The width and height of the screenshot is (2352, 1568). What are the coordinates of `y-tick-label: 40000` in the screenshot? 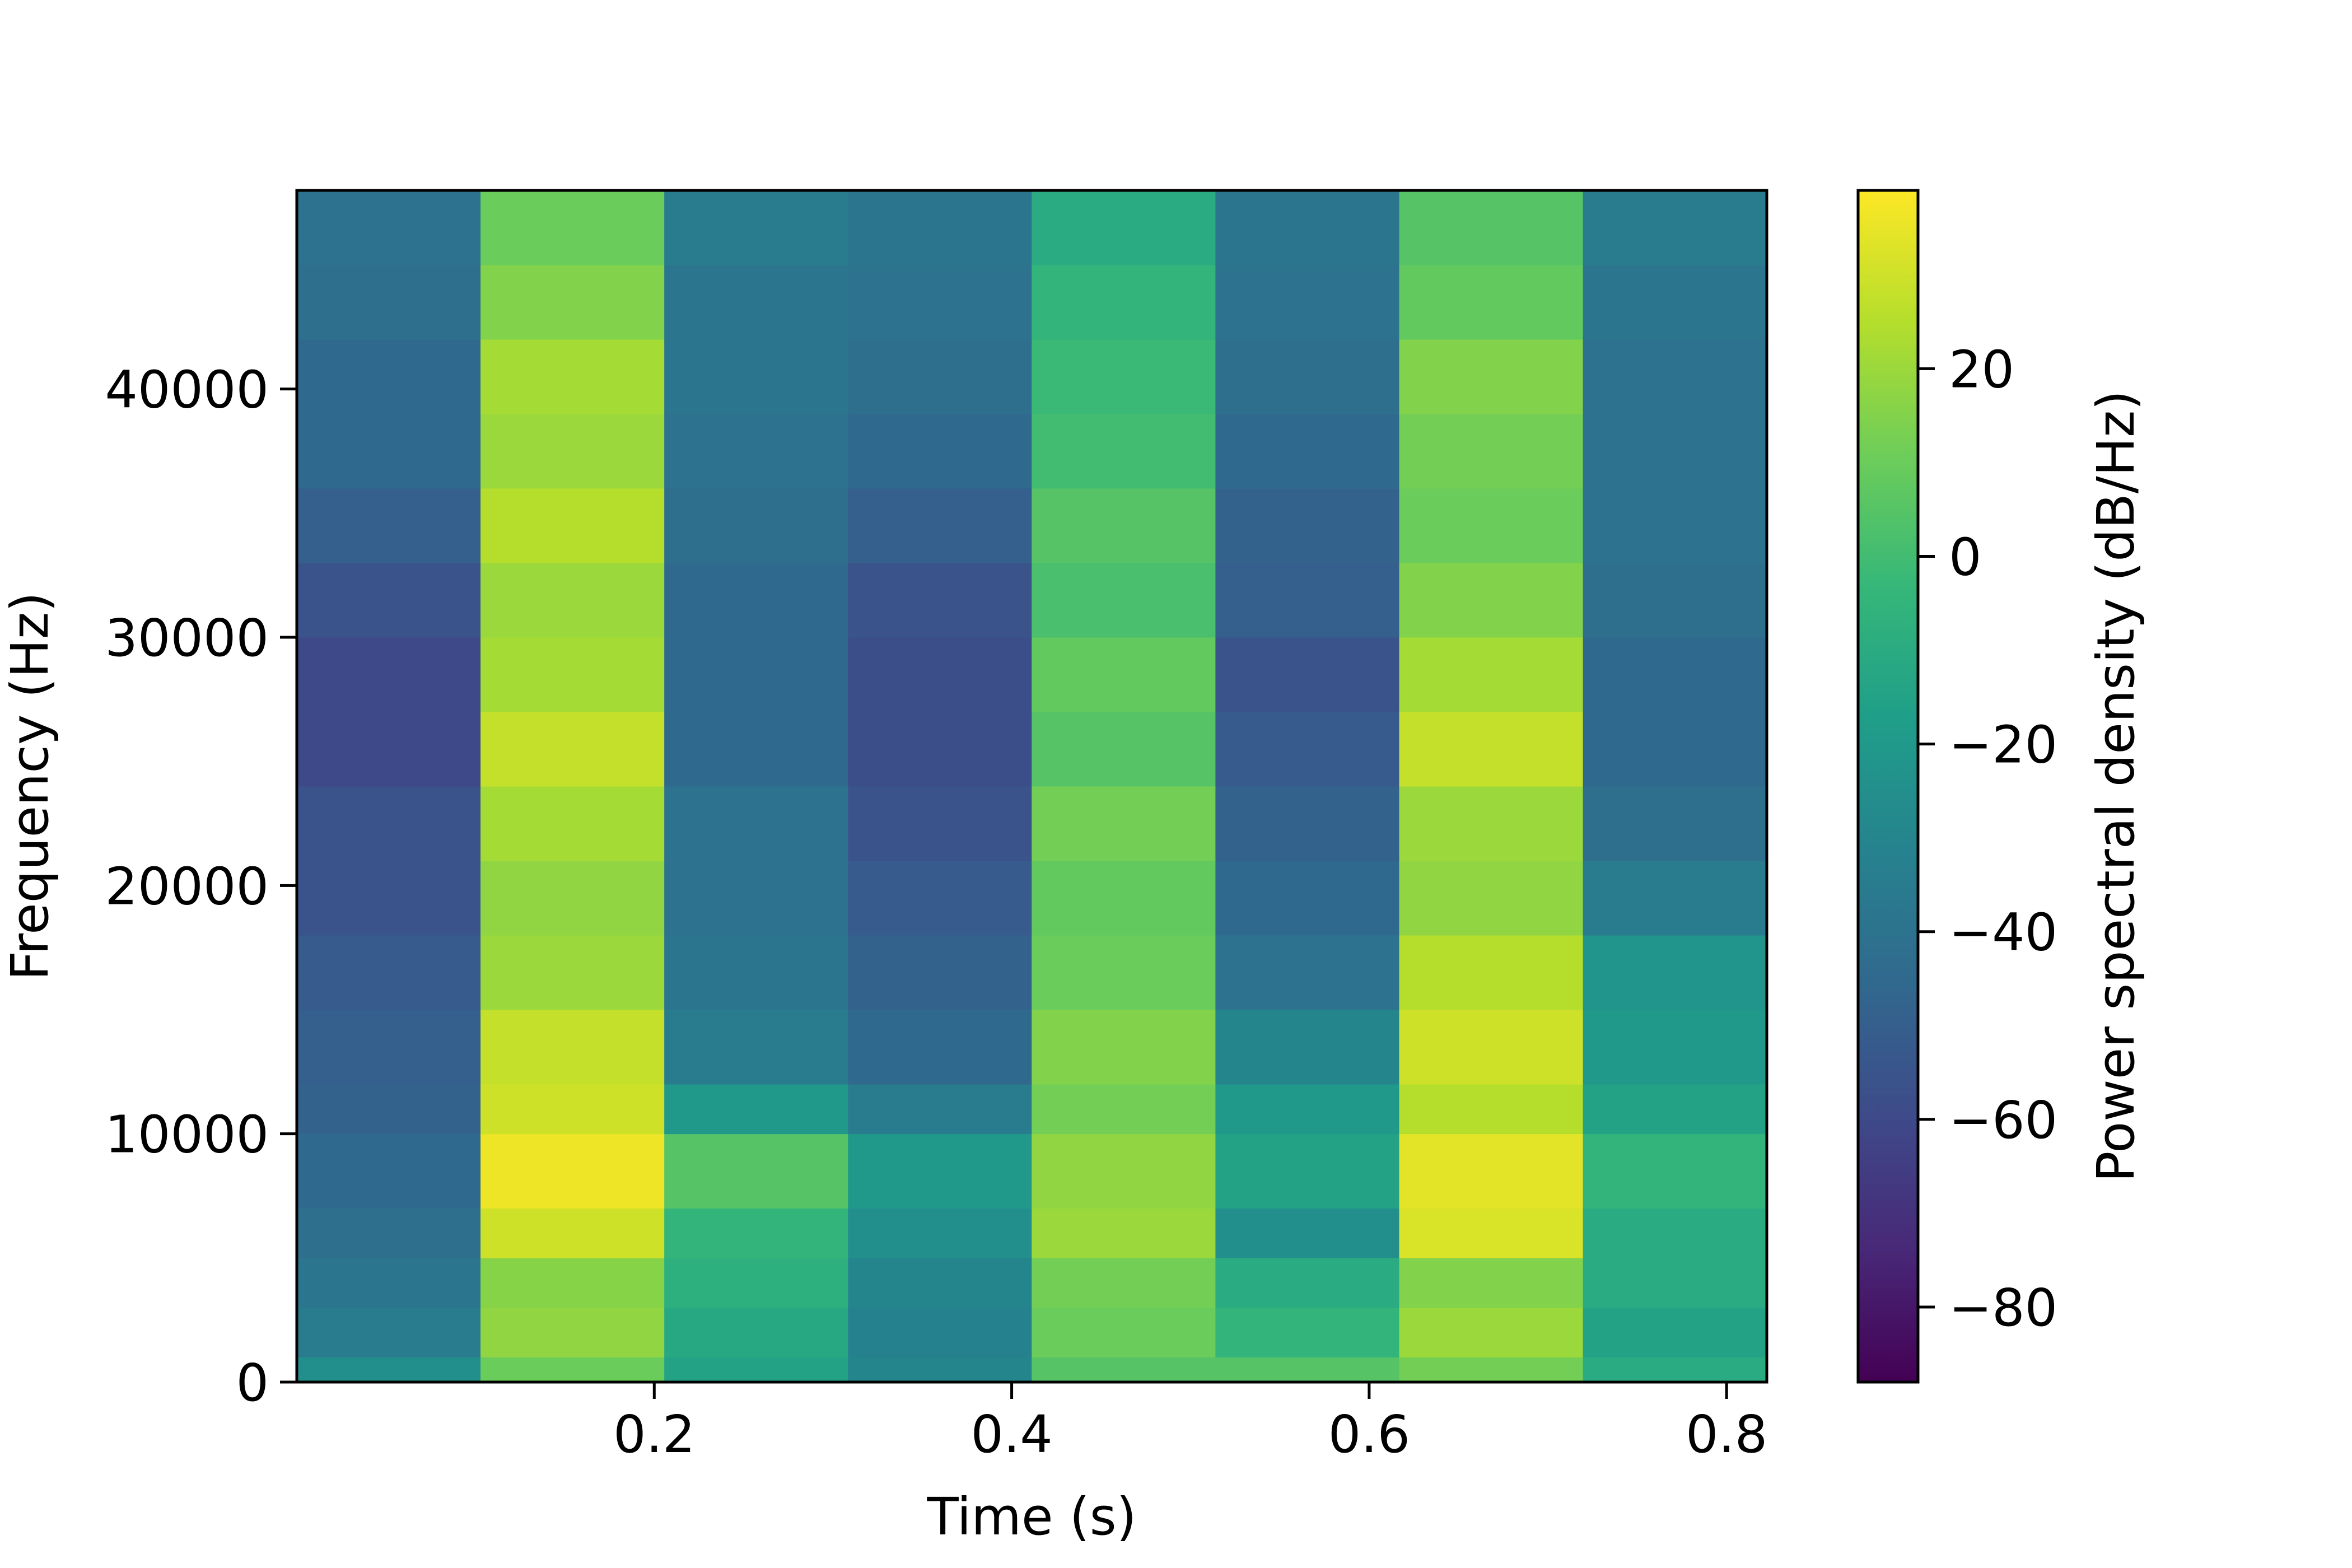 It's located at (187, 390).